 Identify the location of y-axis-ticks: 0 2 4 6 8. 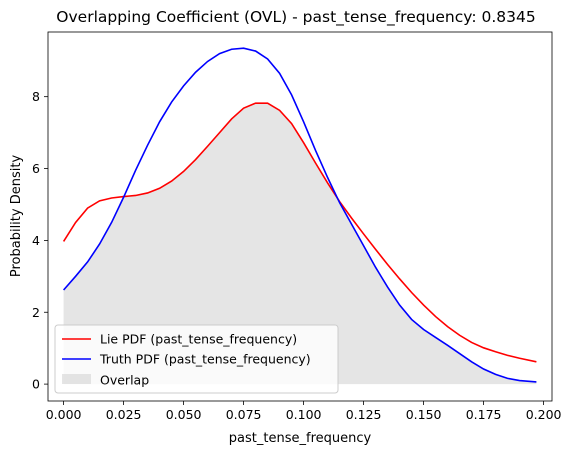
(40, 240).